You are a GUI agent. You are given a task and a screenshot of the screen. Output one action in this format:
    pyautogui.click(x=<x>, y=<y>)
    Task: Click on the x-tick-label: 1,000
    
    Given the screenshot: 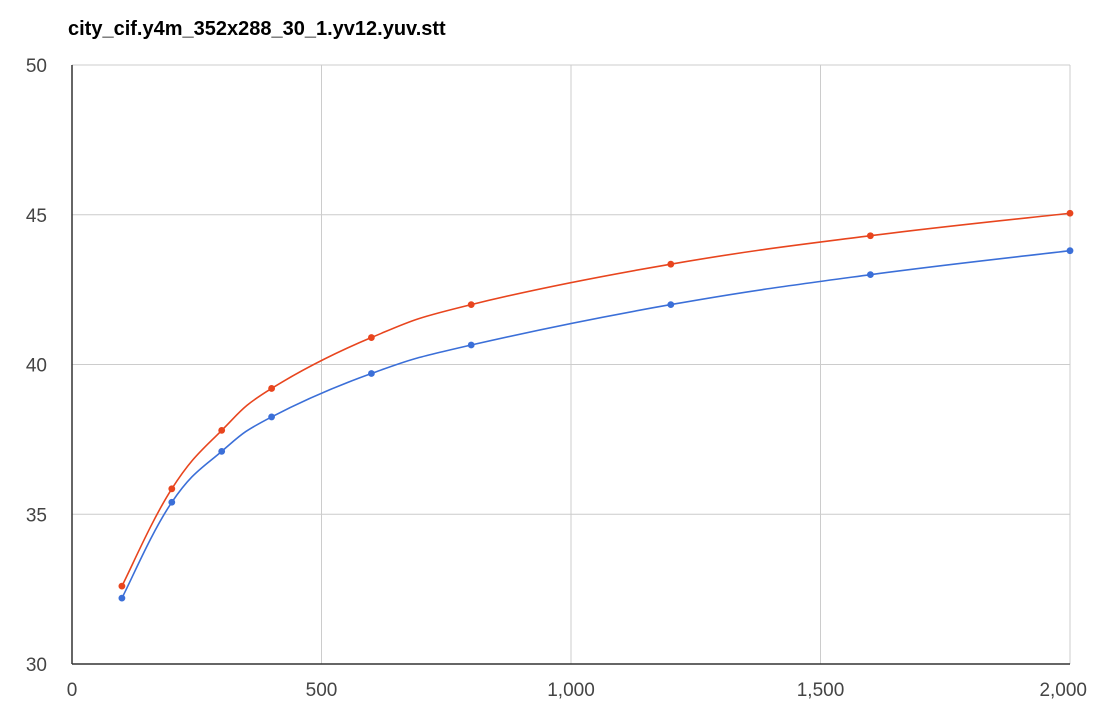 What is the action you would take?
    pyautogui.click(x=571, y=690)
    